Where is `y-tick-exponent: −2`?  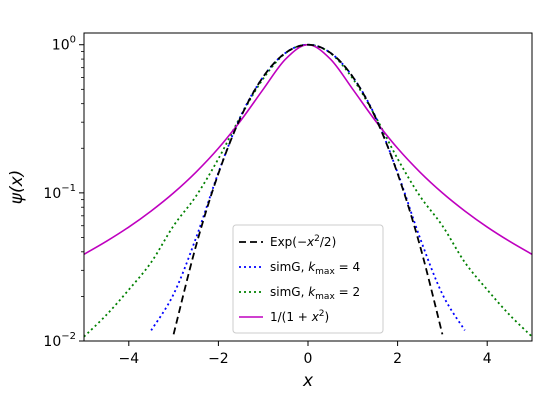
y-tick-exponent: −2 is located at coordinates (68, 336).